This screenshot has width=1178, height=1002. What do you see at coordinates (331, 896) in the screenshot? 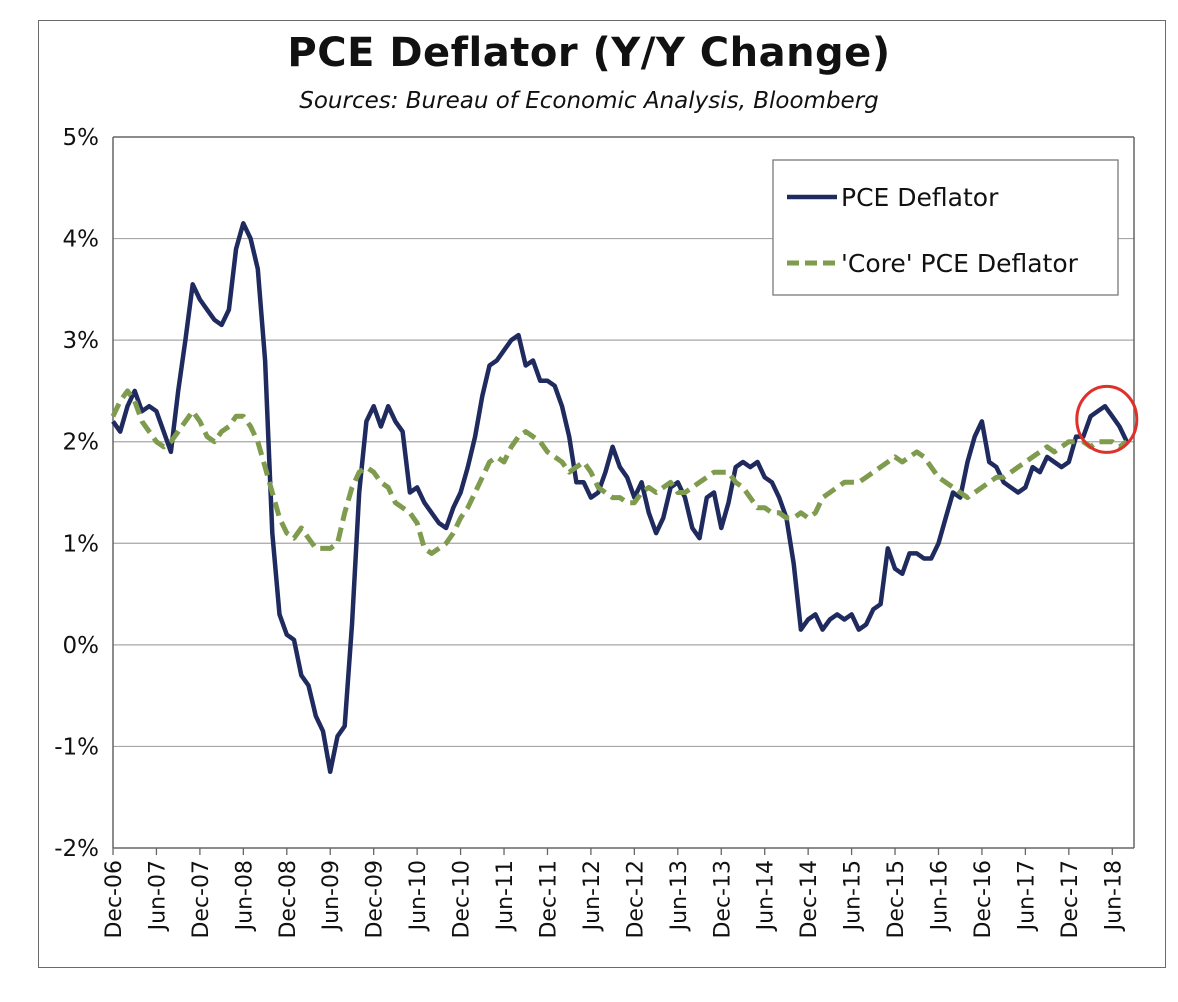
I see `x-tick-label: Jun-09` at bounding box center [331, 896].